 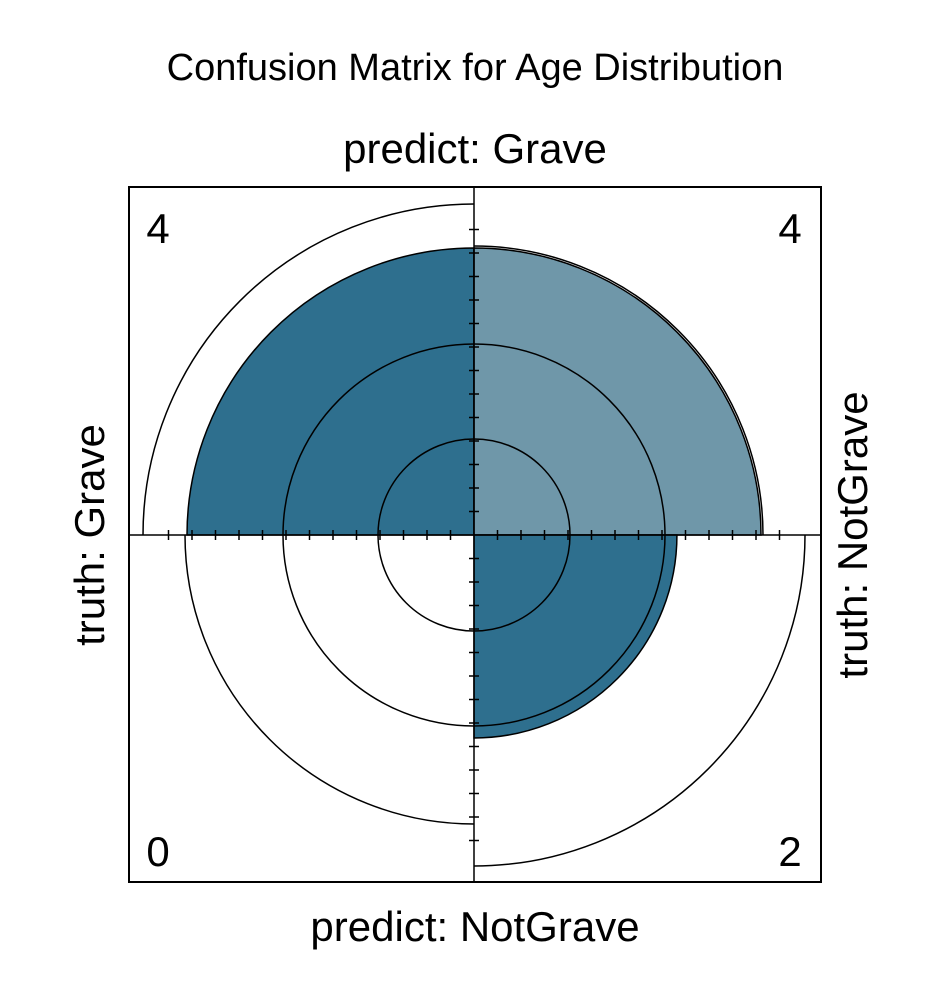 I want to click on column-label-bottom: predict: NotGrave, so click(x=474, y=926).